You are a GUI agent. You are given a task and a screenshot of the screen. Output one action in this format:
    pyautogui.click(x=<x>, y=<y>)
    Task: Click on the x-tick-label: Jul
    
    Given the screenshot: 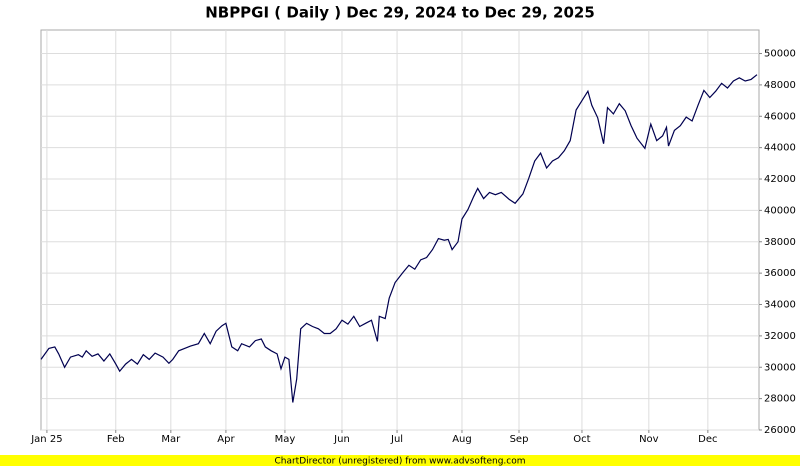 What is the action you would take?
    pyautogui.click(x=396, y=439)
    